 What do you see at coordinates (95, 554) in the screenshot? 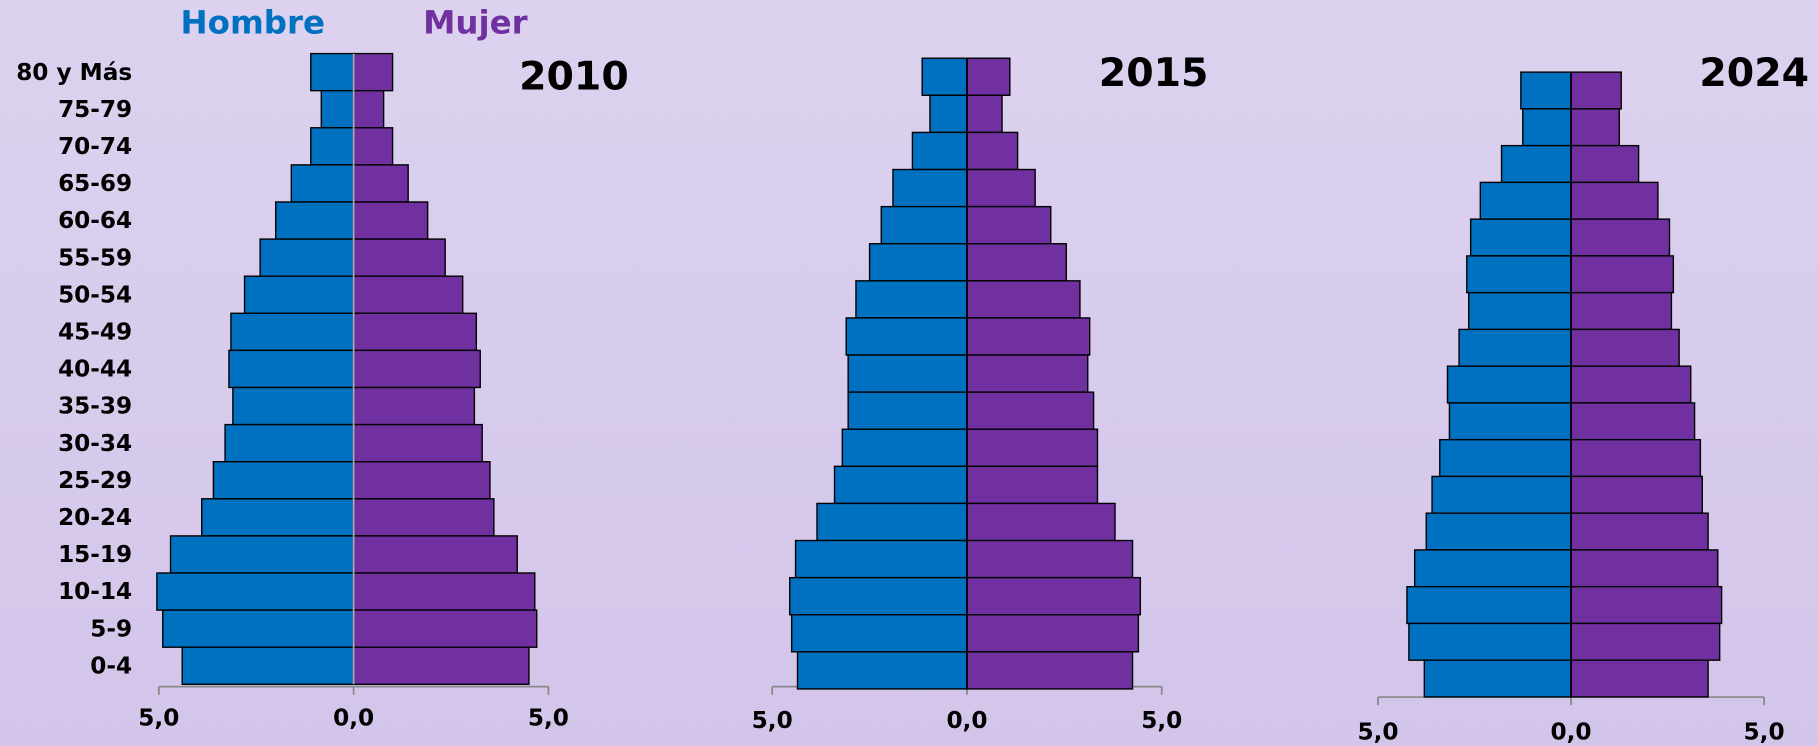
I see `y-tick-label: 15-19` at bounding box center [95, 554].